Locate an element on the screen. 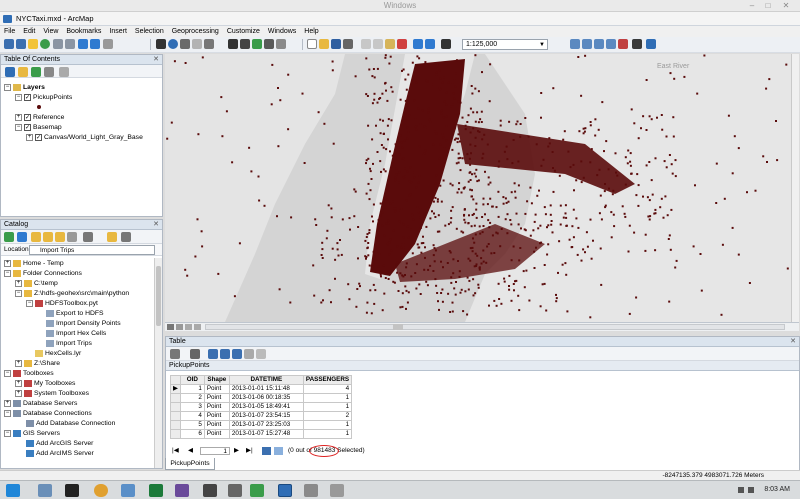 The height and width of the screenshot is (499, 800). catalog-item-system-toolboxes: + System Toolboxes is located at coordinates (52, 393).